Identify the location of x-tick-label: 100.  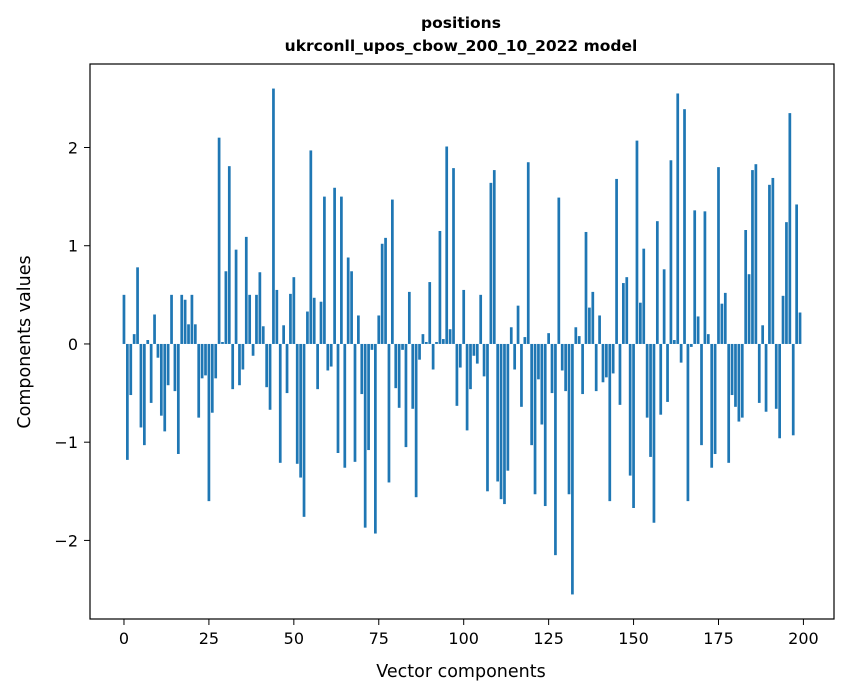
(463, 638).